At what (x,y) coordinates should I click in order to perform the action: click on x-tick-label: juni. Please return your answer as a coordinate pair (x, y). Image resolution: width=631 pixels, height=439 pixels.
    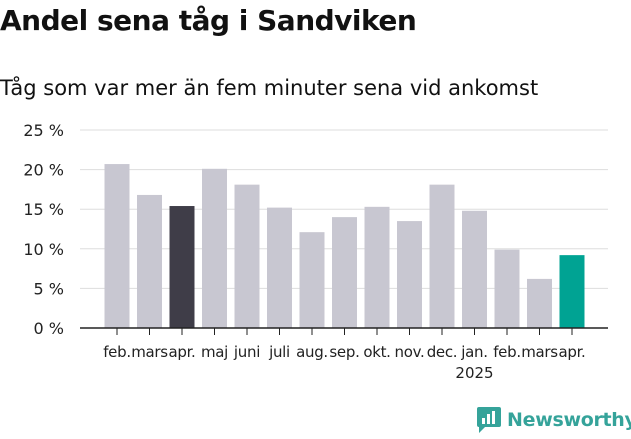
    Looking at the image, I should click on (246, 352).